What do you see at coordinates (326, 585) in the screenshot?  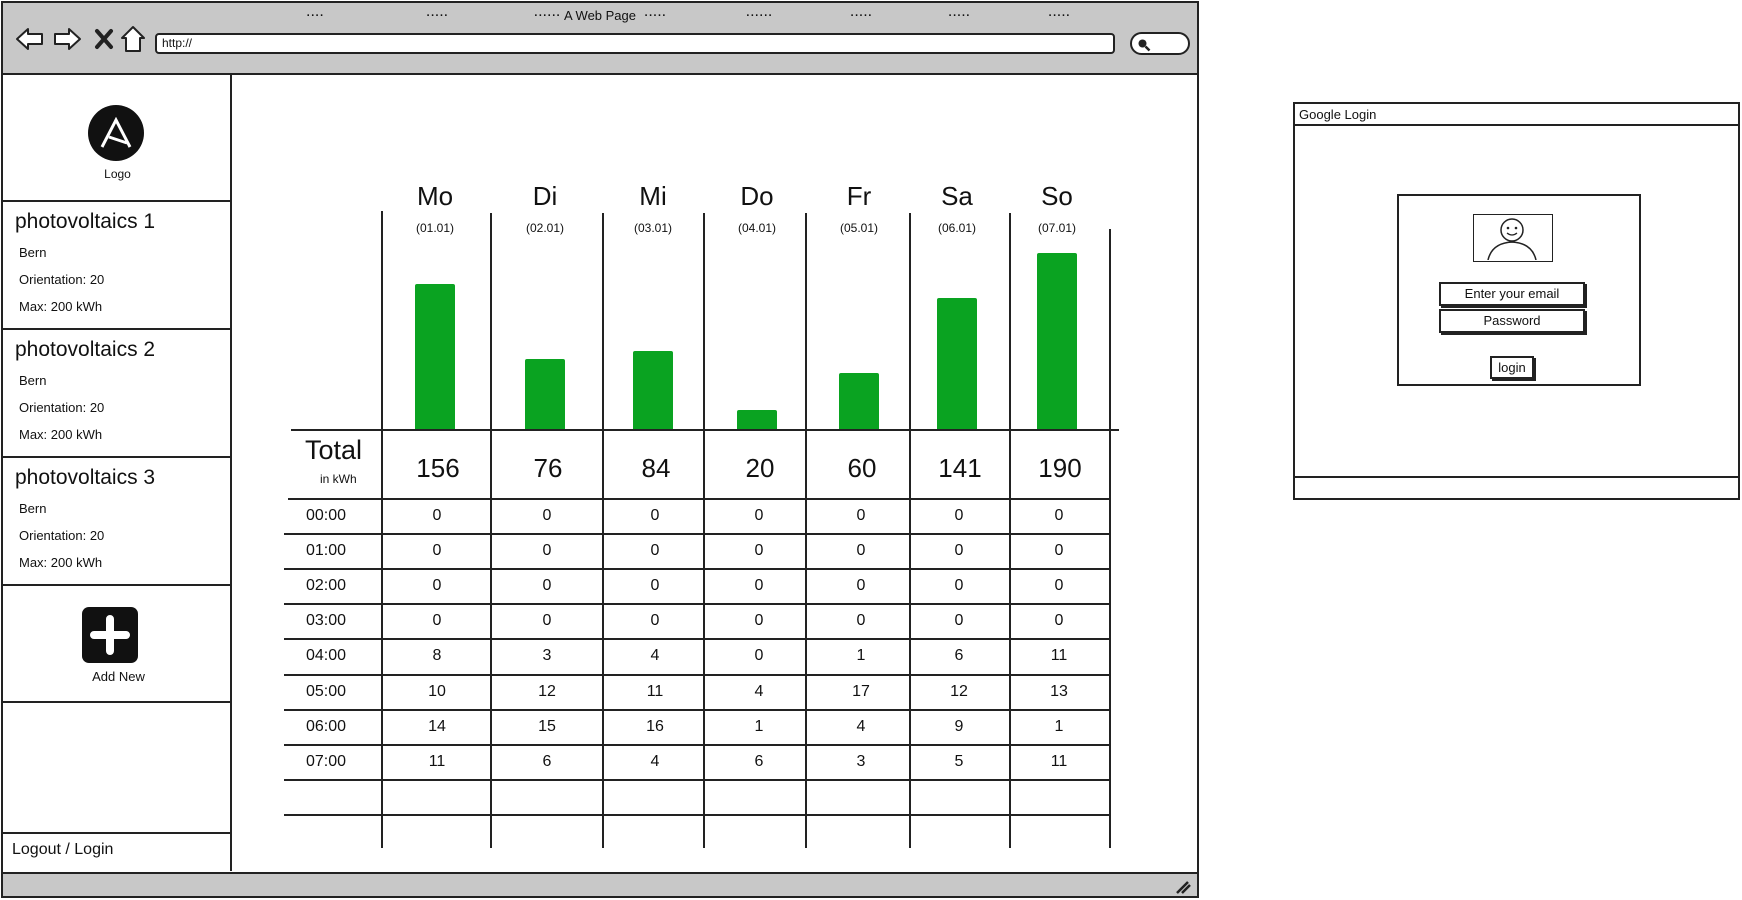 I see `time-label: 02:00` at bounding box center [326, 585].